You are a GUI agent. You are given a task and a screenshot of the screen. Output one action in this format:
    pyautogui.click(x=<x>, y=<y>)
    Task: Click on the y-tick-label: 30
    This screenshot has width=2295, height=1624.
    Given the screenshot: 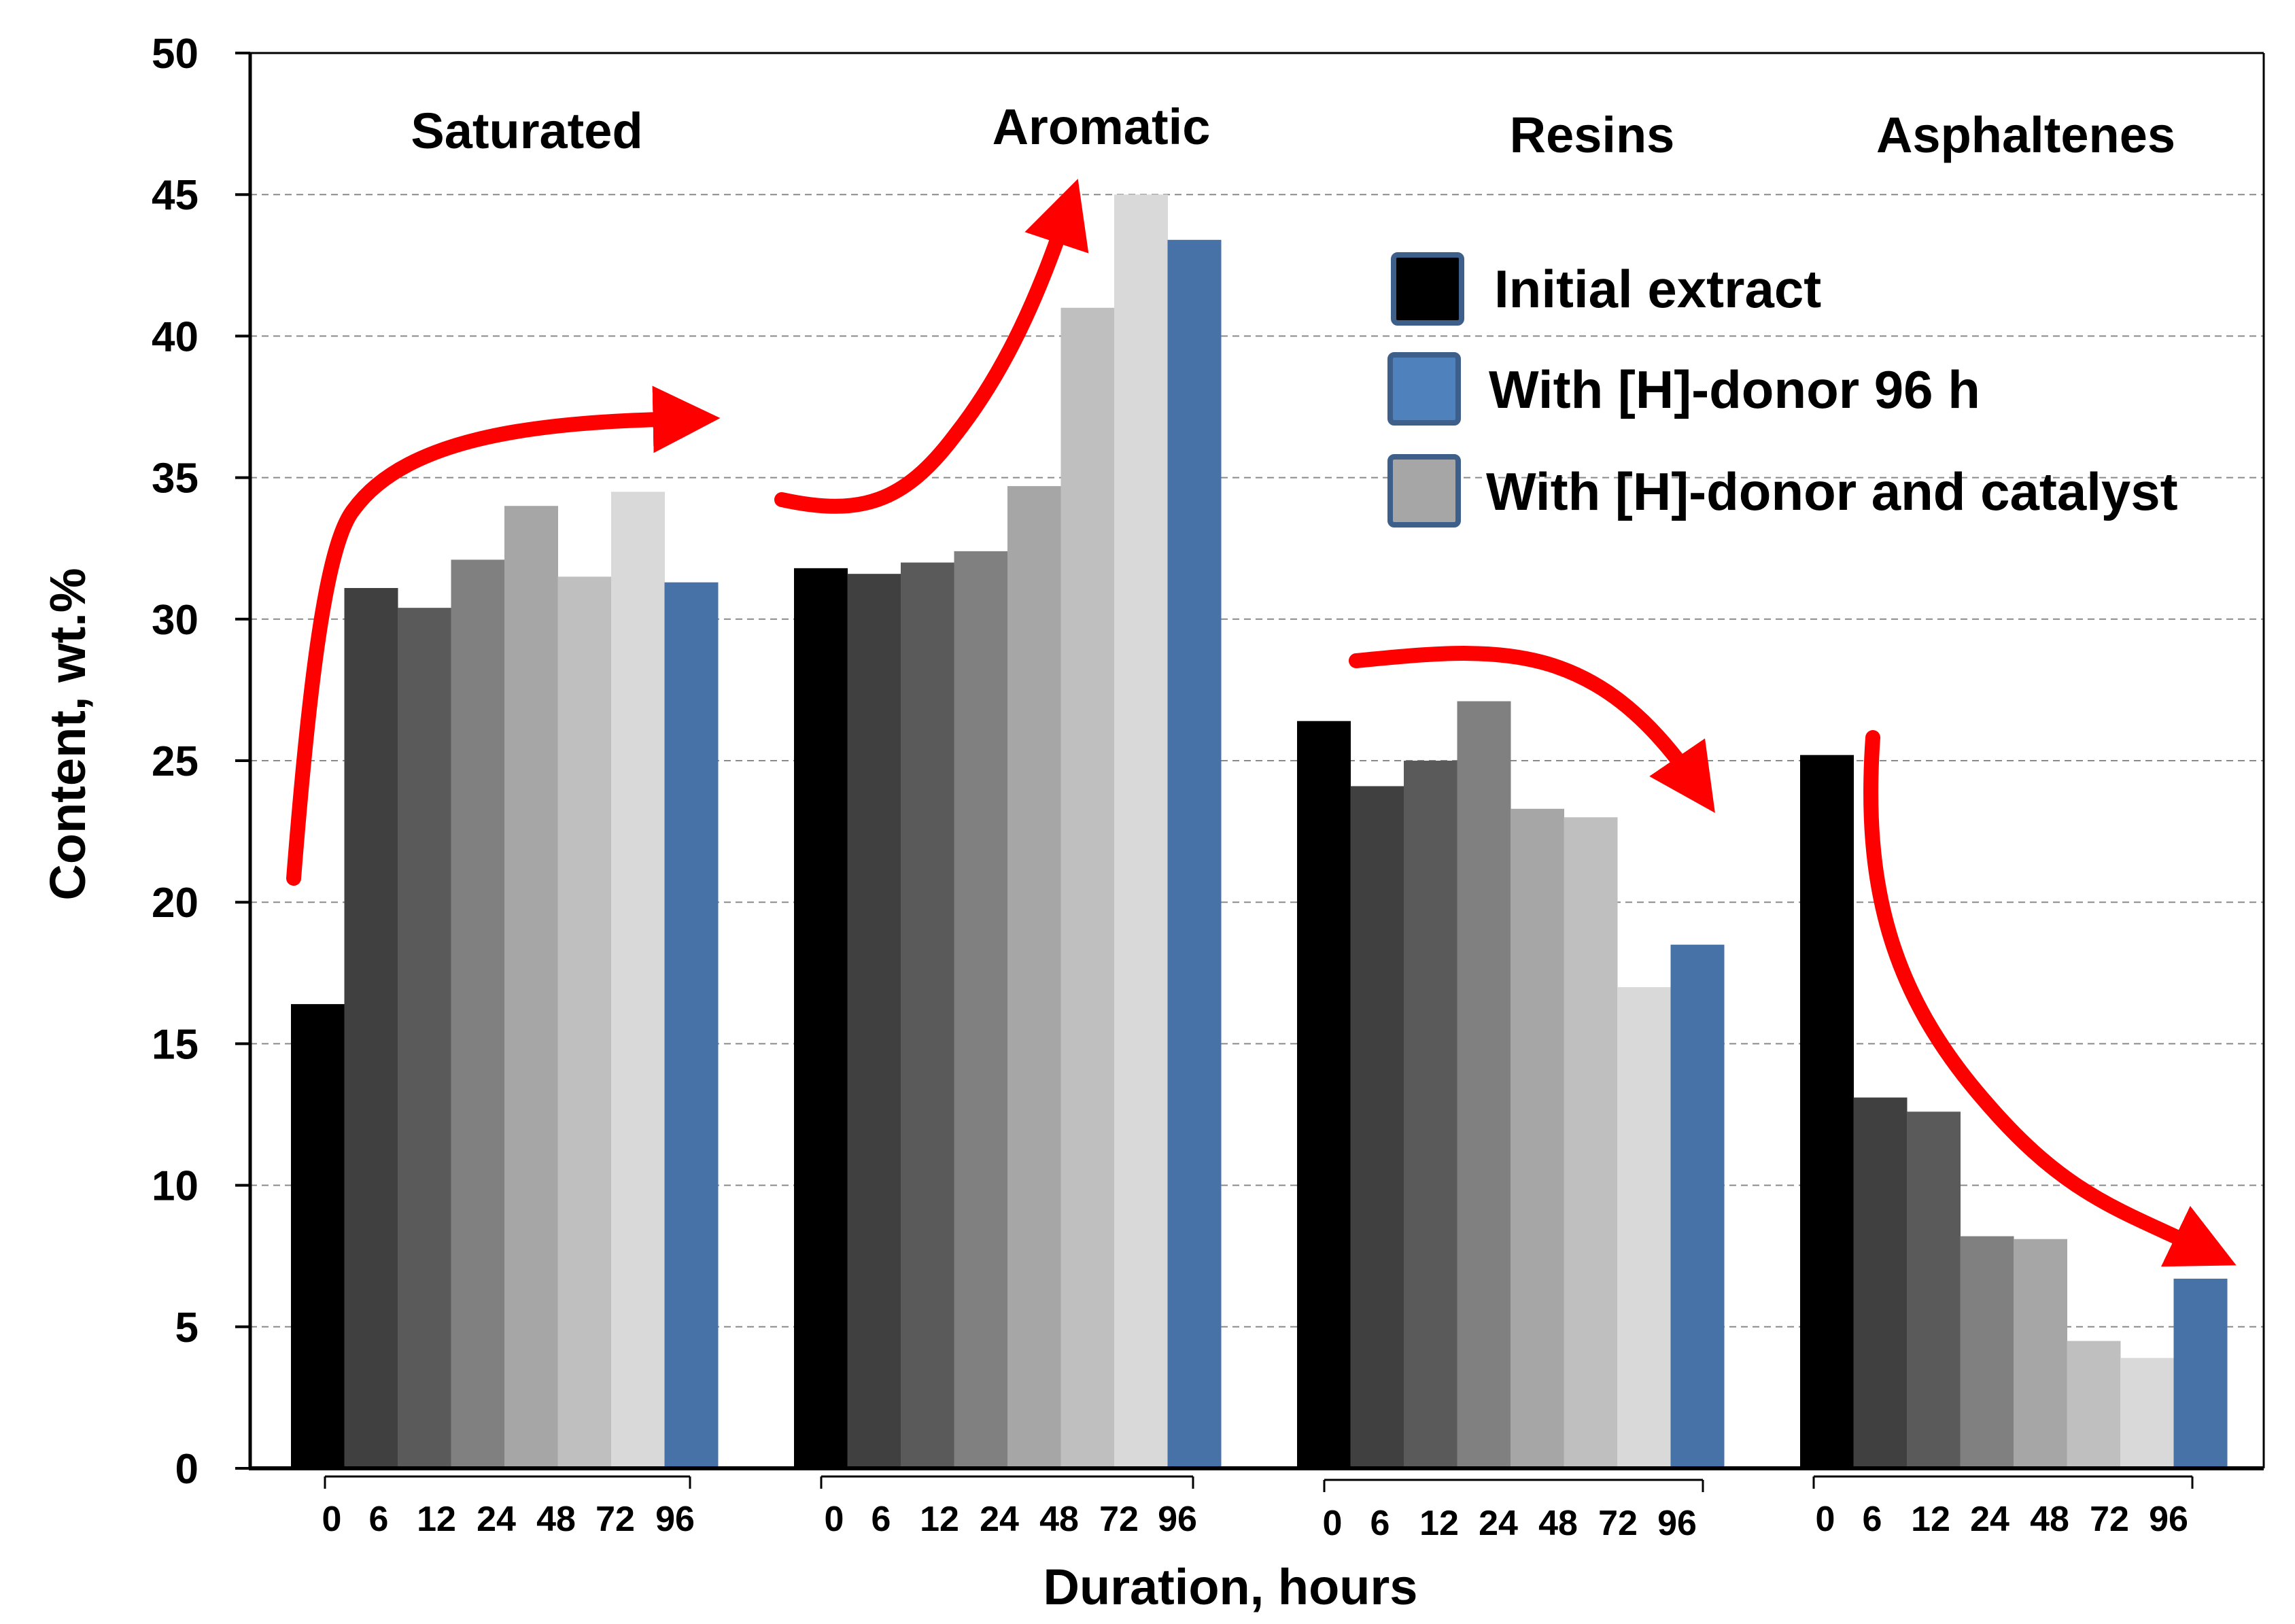 What is the action you would take?
    pyautogui.click(x=175, y=620)
    